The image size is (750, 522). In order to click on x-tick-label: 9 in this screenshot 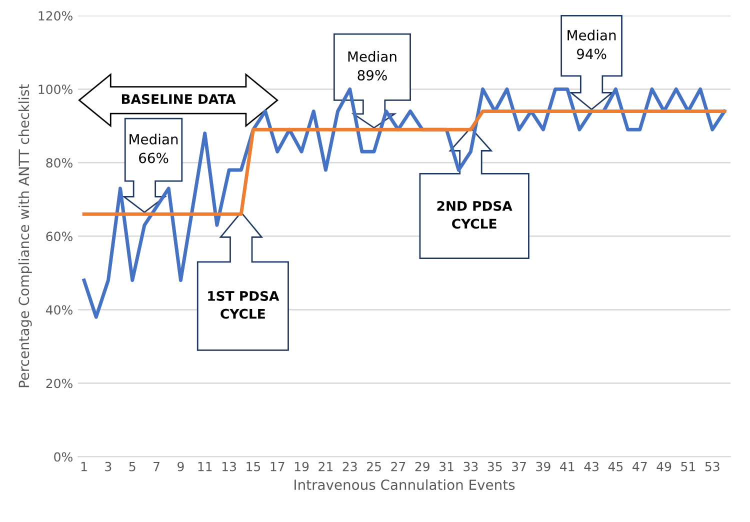, I will do `click(181, 467)`.